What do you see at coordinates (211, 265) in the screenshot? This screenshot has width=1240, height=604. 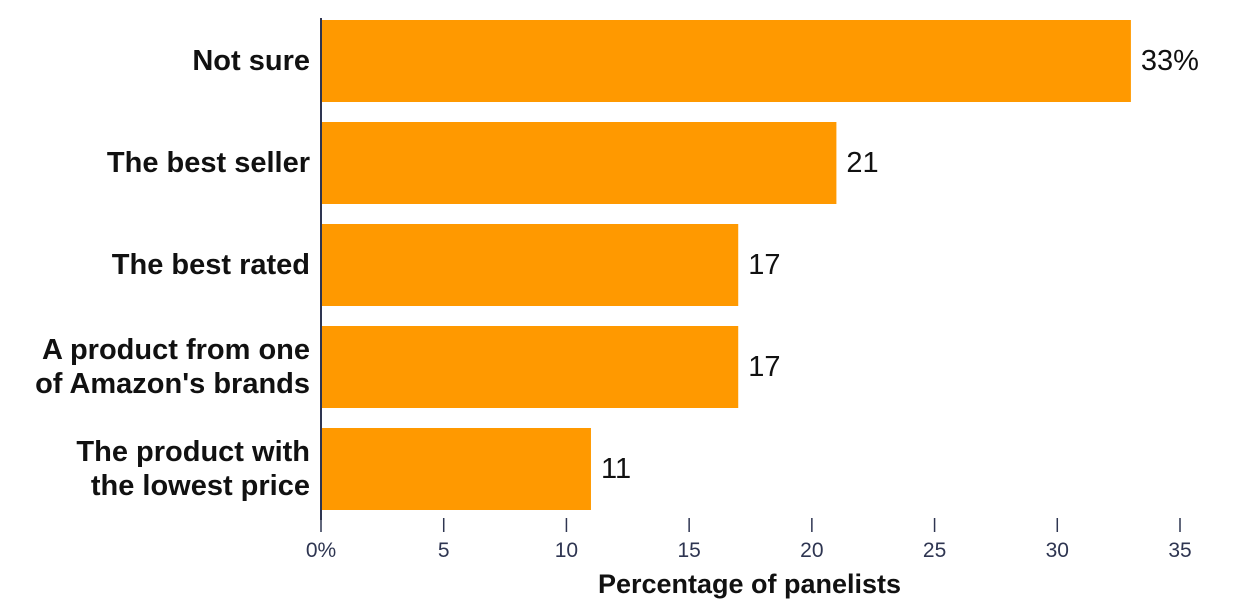 I see `category-label: The best rated` at bounding box center [211, 265].